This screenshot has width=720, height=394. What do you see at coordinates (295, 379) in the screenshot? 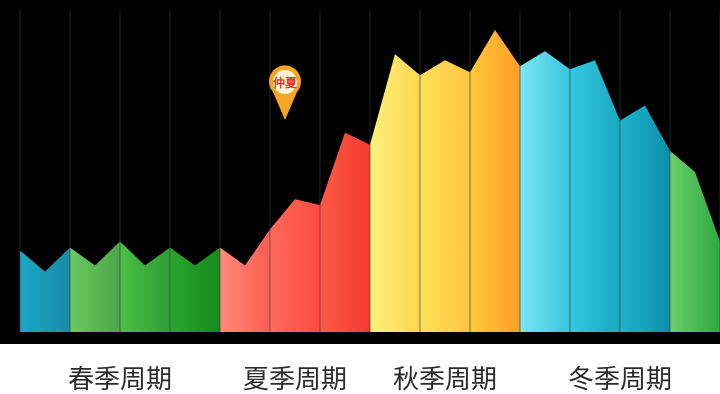
I see `season-label-summer: 夏季周期` at bounding box center [295, 379].